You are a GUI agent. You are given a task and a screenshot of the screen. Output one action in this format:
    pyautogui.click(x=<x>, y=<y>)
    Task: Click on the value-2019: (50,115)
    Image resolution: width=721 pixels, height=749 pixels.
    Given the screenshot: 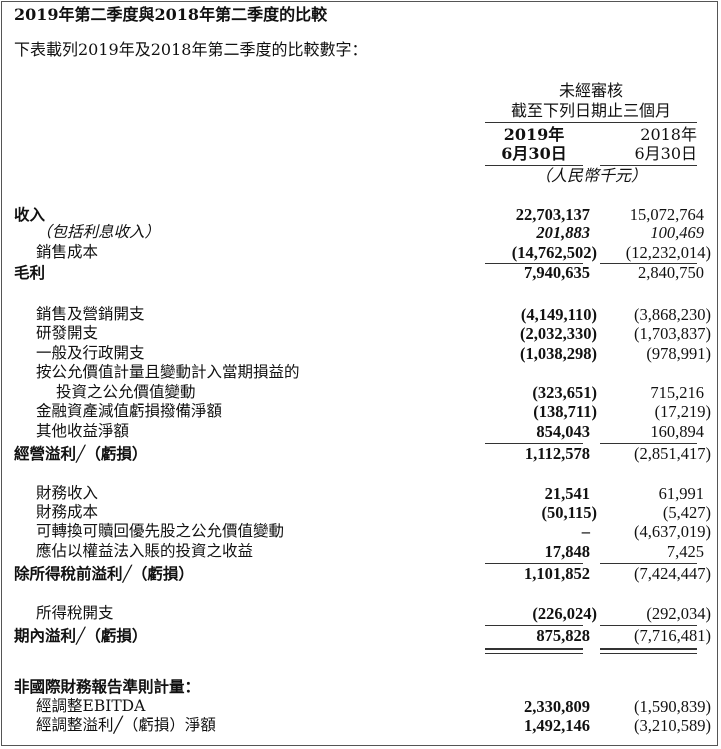 What is the action you would take?
    pyautogui.click(x=569, y=512)
    